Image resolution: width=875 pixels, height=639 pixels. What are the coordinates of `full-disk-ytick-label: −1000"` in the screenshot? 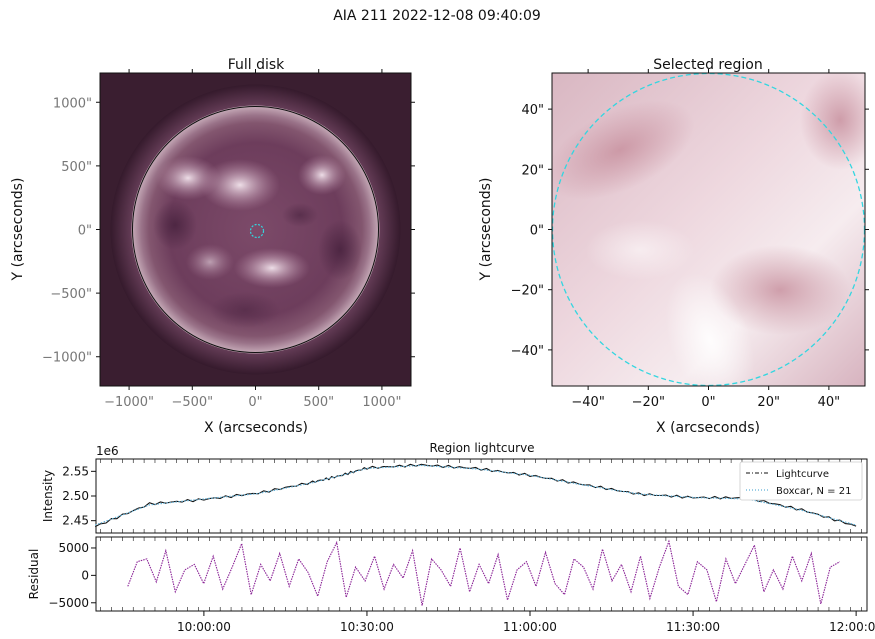 It's located at (67, 358).